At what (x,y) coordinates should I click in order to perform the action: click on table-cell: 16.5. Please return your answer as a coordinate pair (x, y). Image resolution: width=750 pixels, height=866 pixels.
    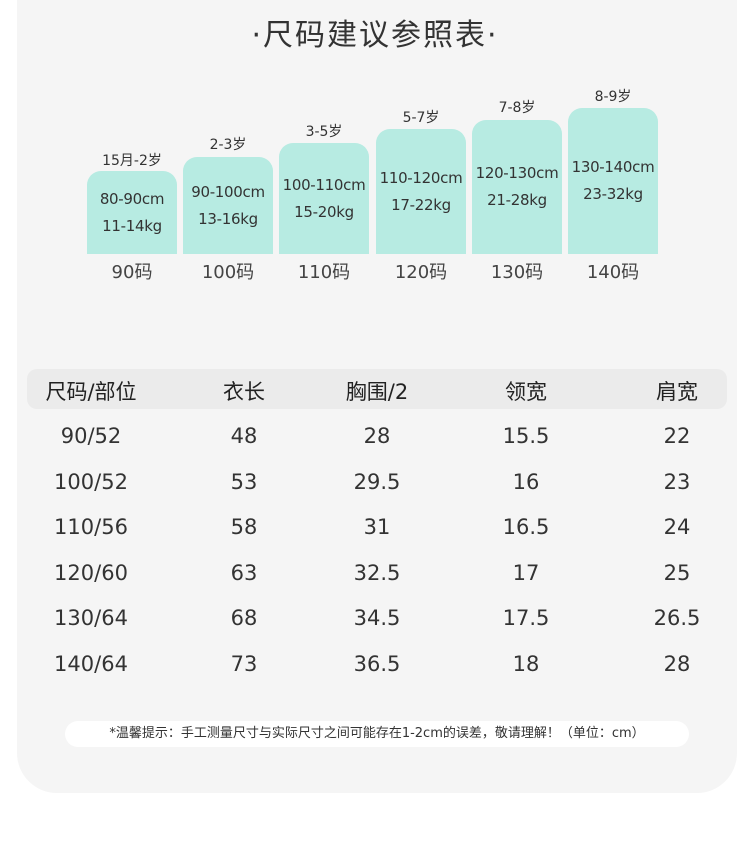
    Looking at the image, I should click on (526, 527).